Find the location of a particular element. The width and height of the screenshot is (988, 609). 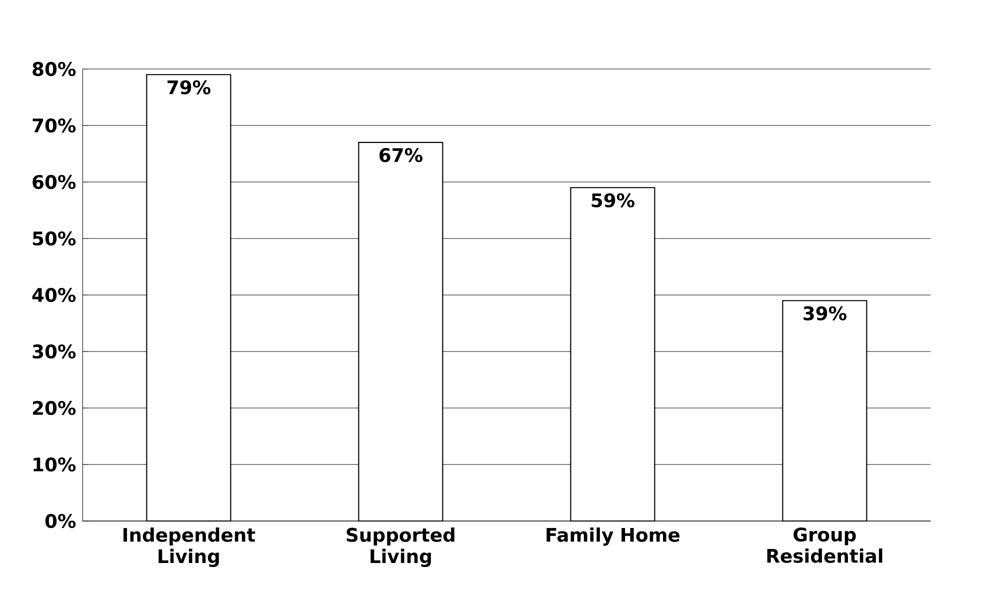

y-tick-label: 10% is located at coordinates (55, 464).